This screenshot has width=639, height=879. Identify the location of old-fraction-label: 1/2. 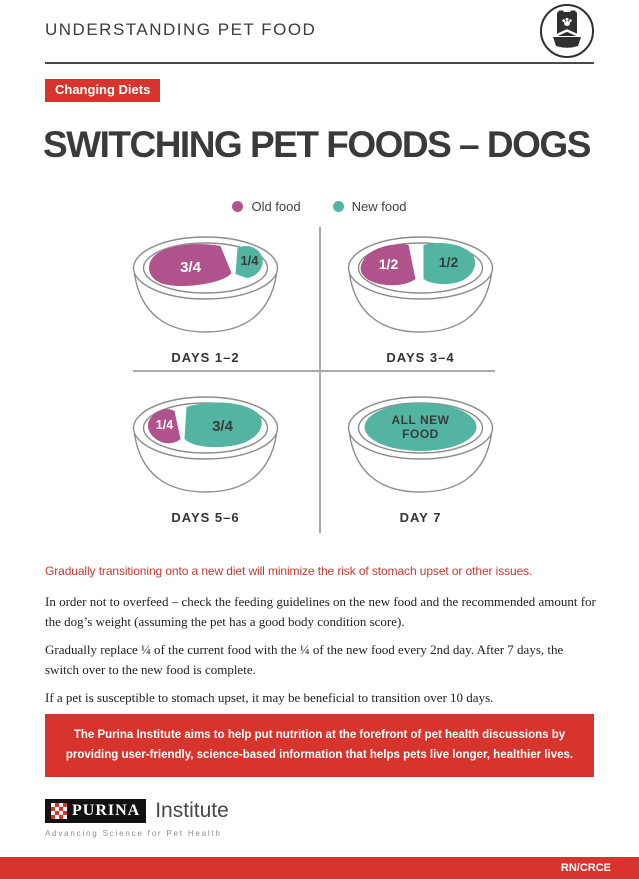
(389, 264).